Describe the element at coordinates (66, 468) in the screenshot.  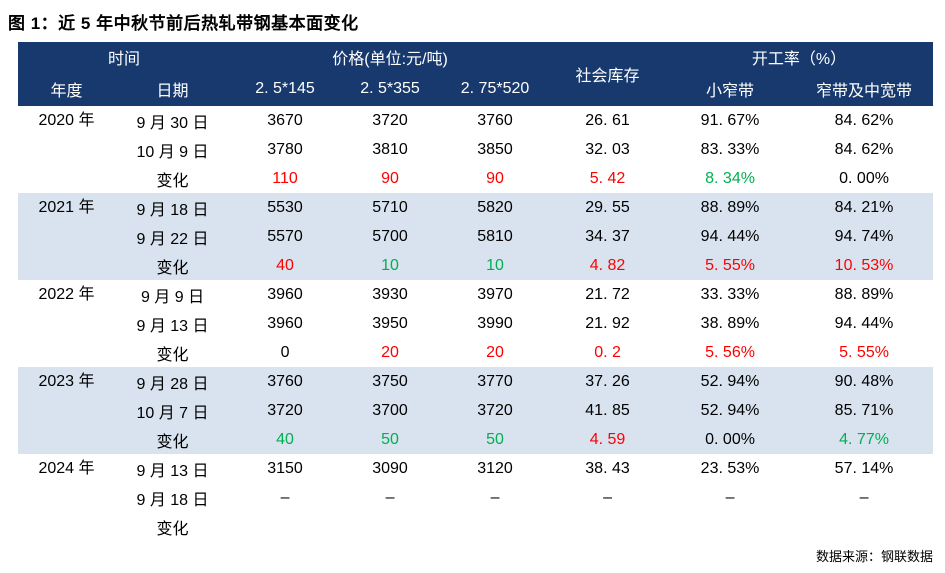
I see `year-cell: 2024 年` at that location.